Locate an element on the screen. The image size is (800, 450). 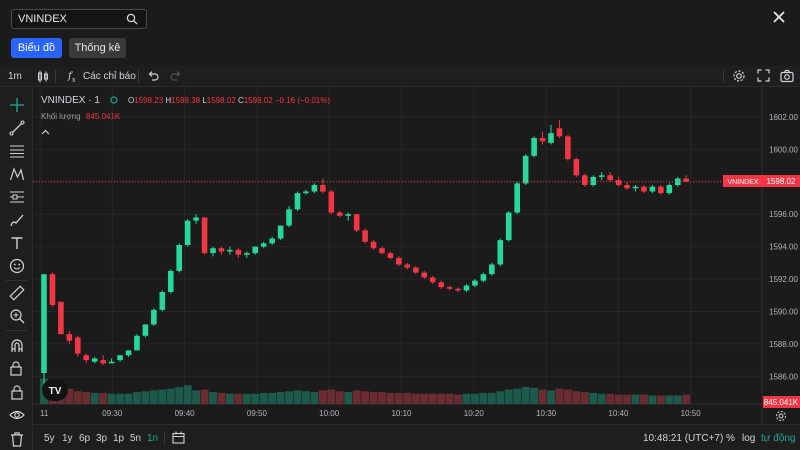
interval-button: 1m is located at coordinates (15, 76).